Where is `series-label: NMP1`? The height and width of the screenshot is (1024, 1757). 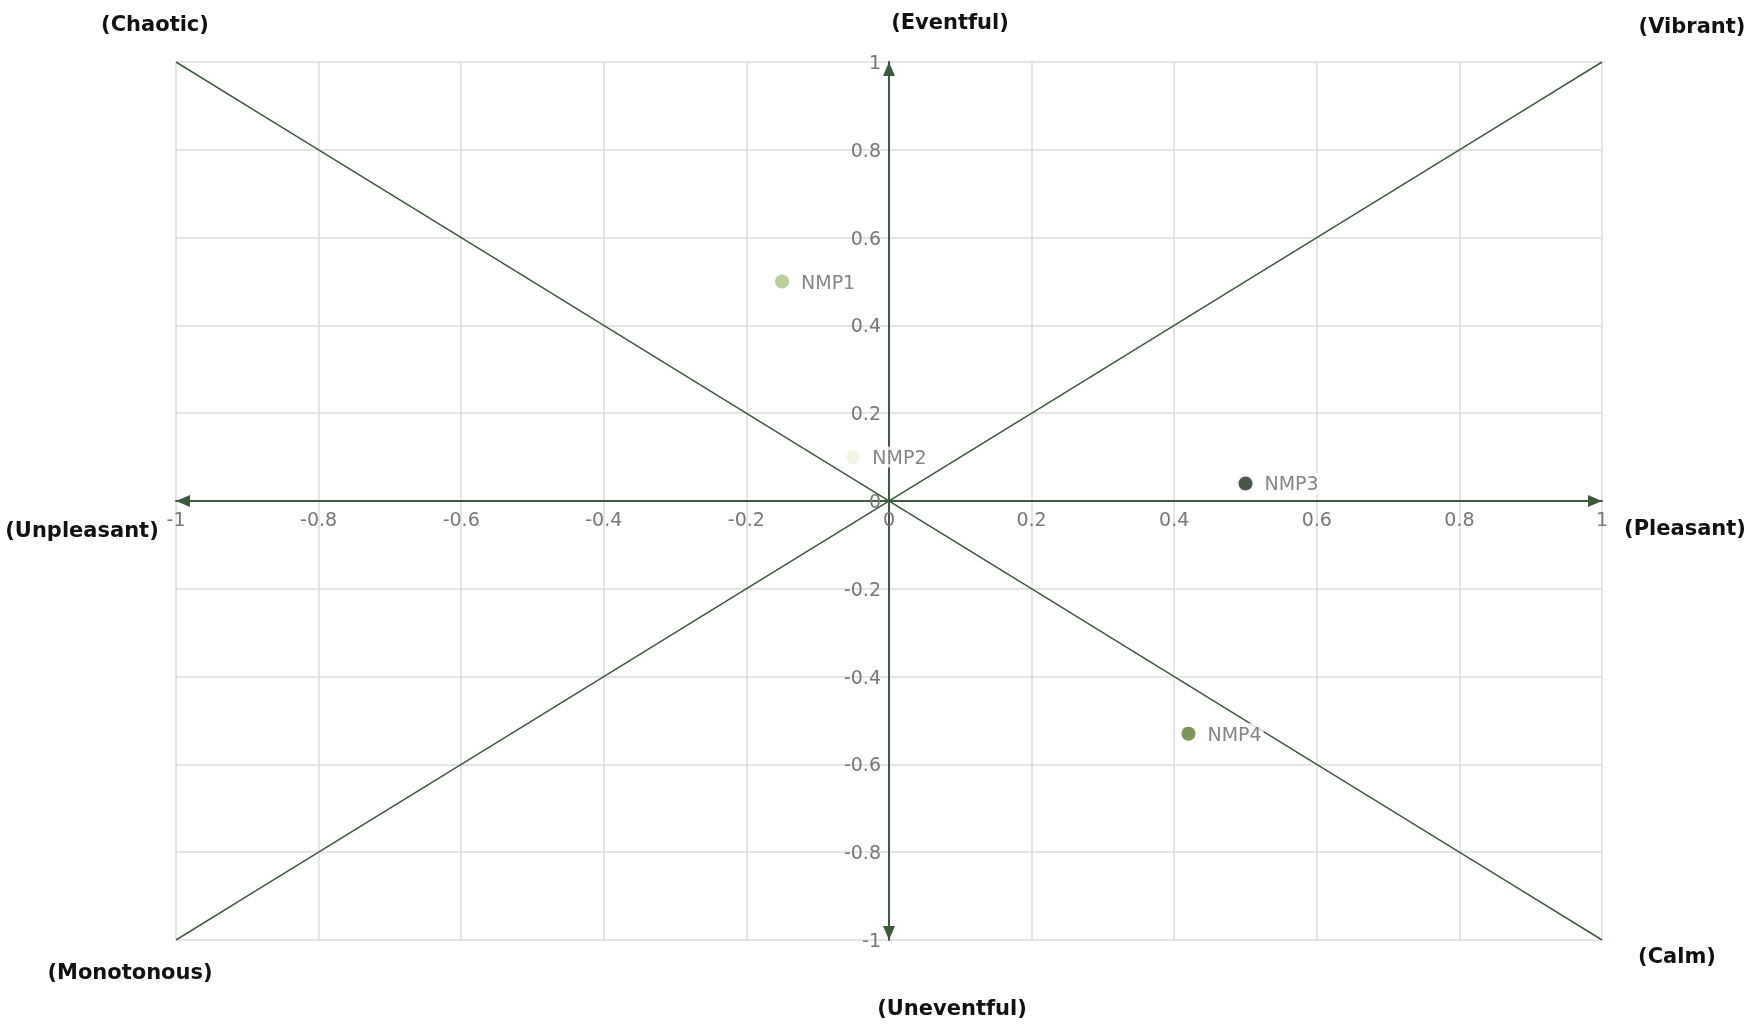 series-label: NMP1 is located at coordinates (828, 281).